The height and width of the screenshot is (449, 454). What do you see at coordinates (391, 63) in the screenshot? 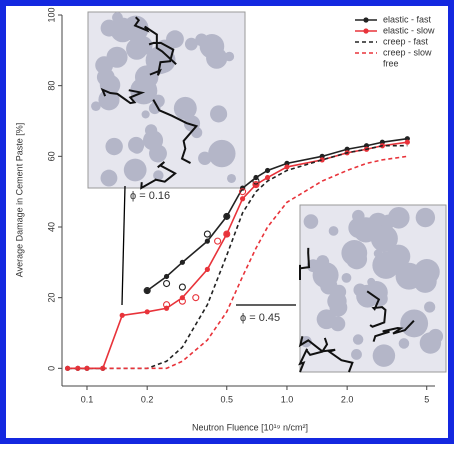
I see `legend-label: free` at bounding box center [391, 63].